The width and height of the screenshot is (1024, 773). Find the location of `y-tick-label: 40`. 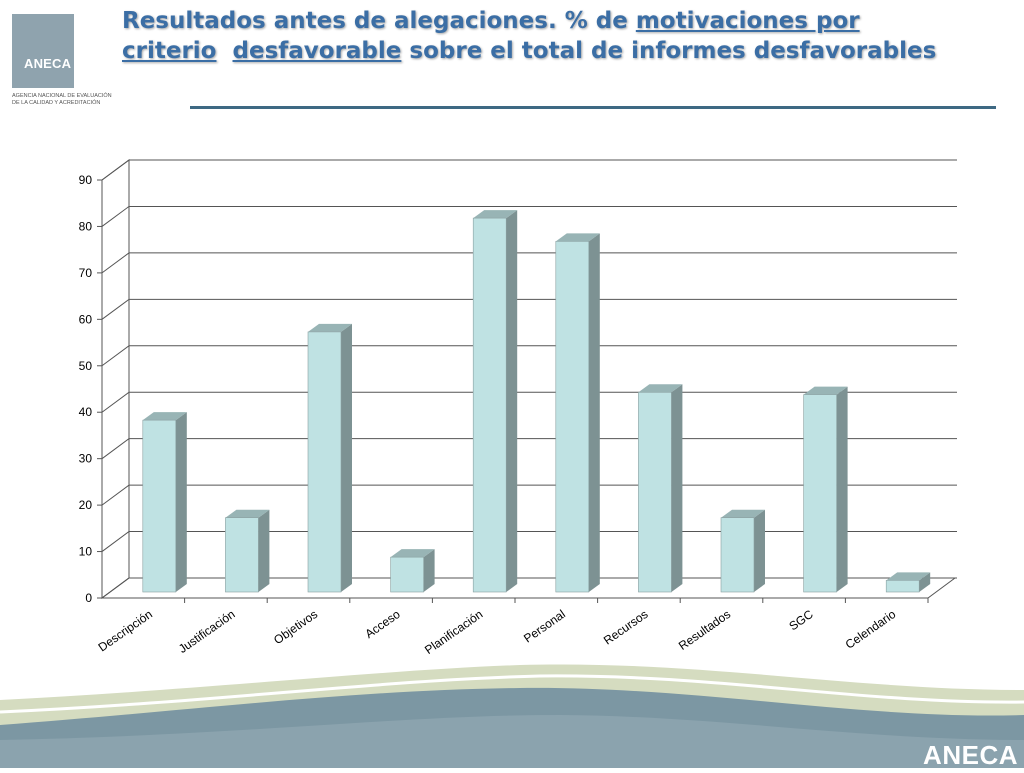

y-tick-label: 40 is located at coordinates (86, 412).